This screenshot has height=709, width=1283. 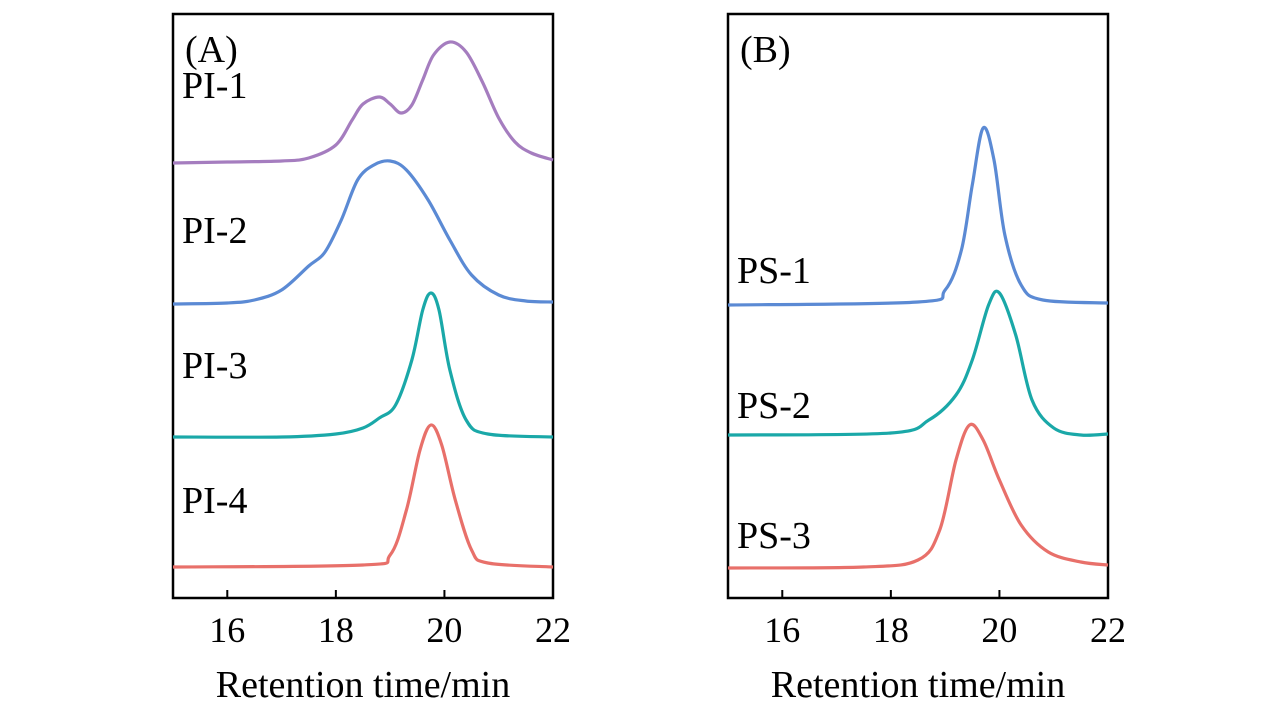 What do you see at coordinates (774, 536) in the screenshot?
I see `series-label-ps-3: PS-3` at bounding box center [774, 536].